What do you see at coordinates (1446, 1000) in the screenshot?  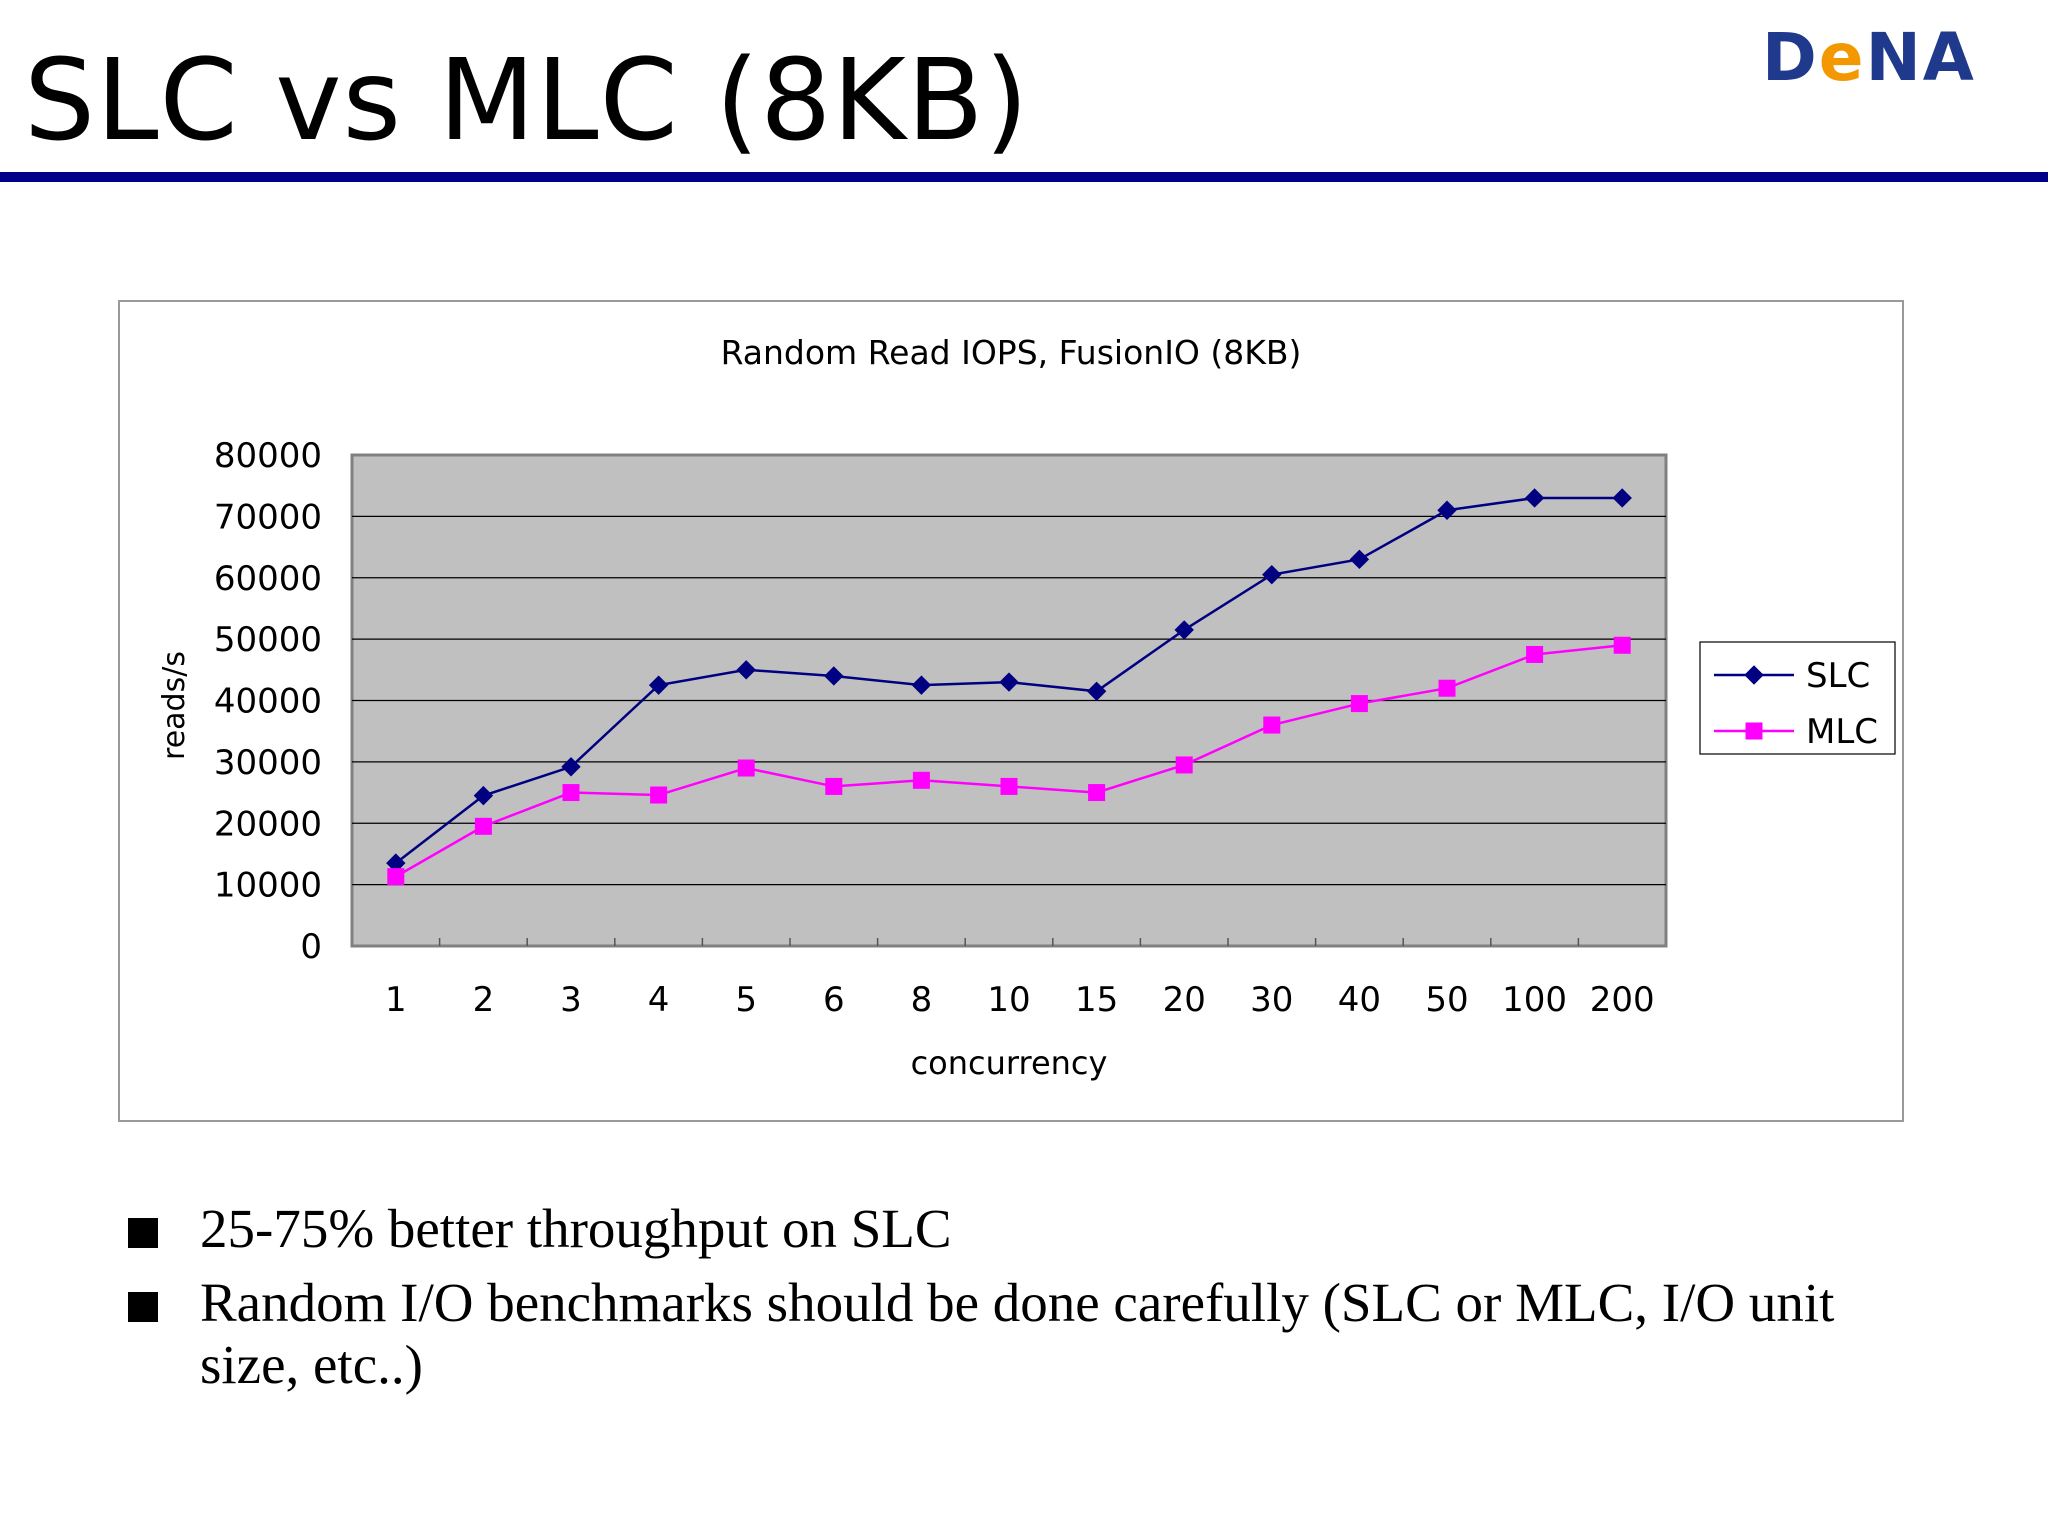 I see `x-tick-label: 50` at bounding box center [1446, 1000].